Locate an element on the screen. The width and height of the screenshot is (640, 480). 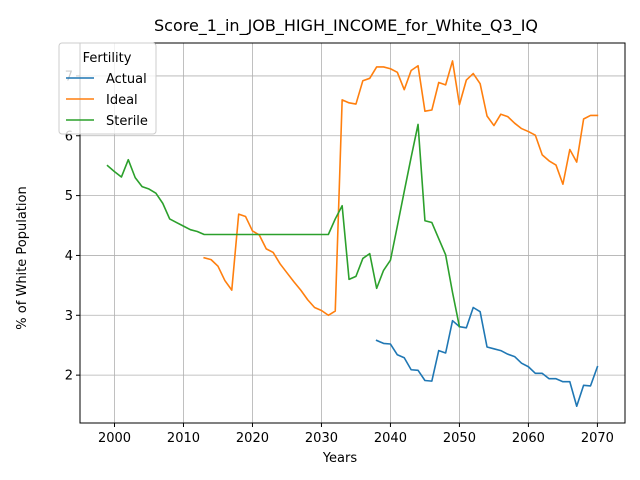
x-tick-label: 2060 is located at coordinates (528, 438).